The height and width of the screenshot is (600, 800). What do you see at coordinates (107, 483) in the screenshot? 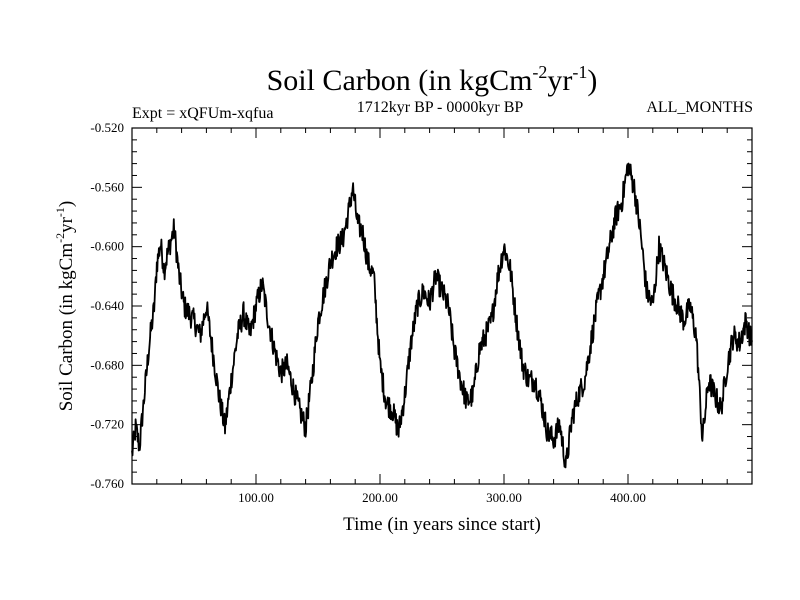
I see `y-tick-label: -0.760` at bounding box center [107, 483].